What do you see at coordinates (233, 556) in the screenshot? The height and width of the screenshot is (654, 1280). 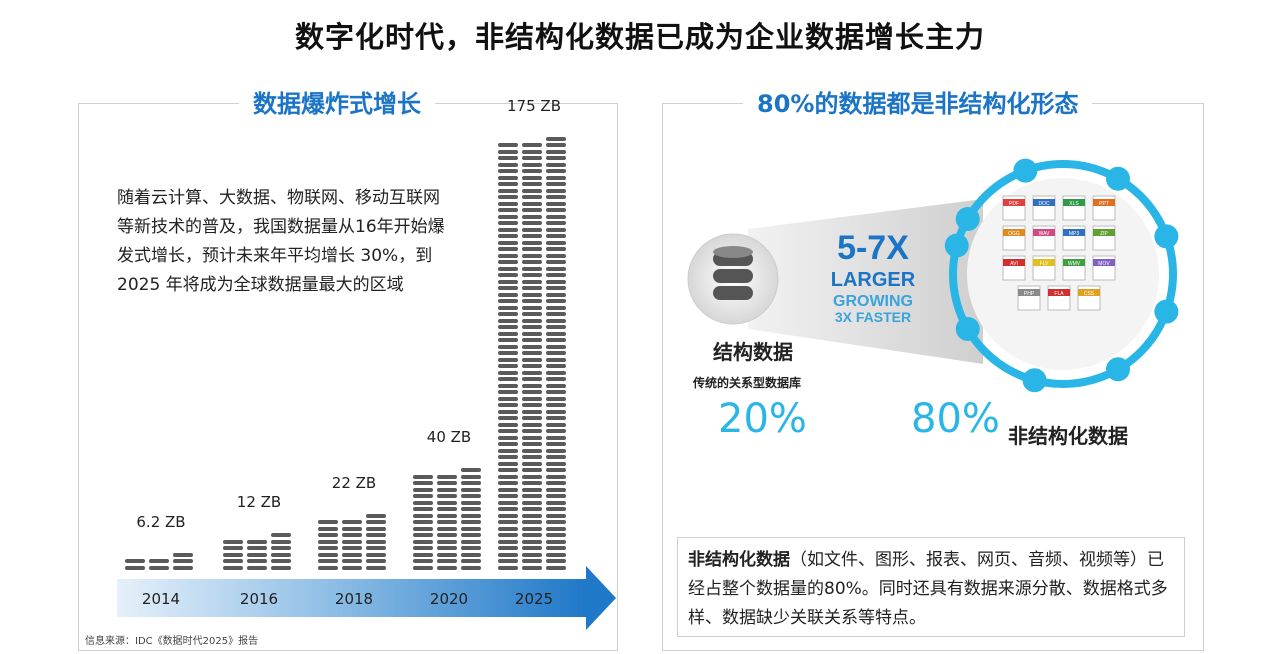 I see `bar-stack-2016-col1` at bounding box center [233, 556].